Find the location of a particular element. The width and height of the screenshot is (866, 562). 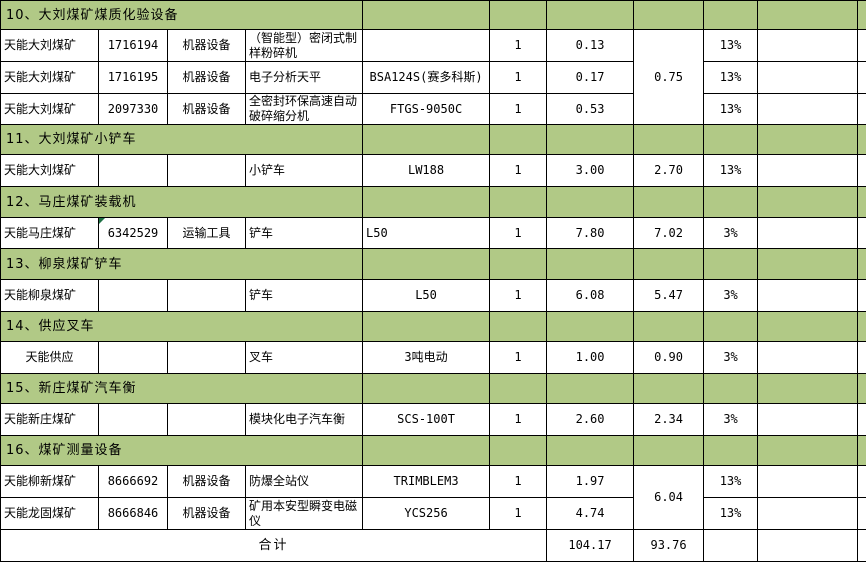

cell-amount: 1.97 is located at coordinates (590, 482).